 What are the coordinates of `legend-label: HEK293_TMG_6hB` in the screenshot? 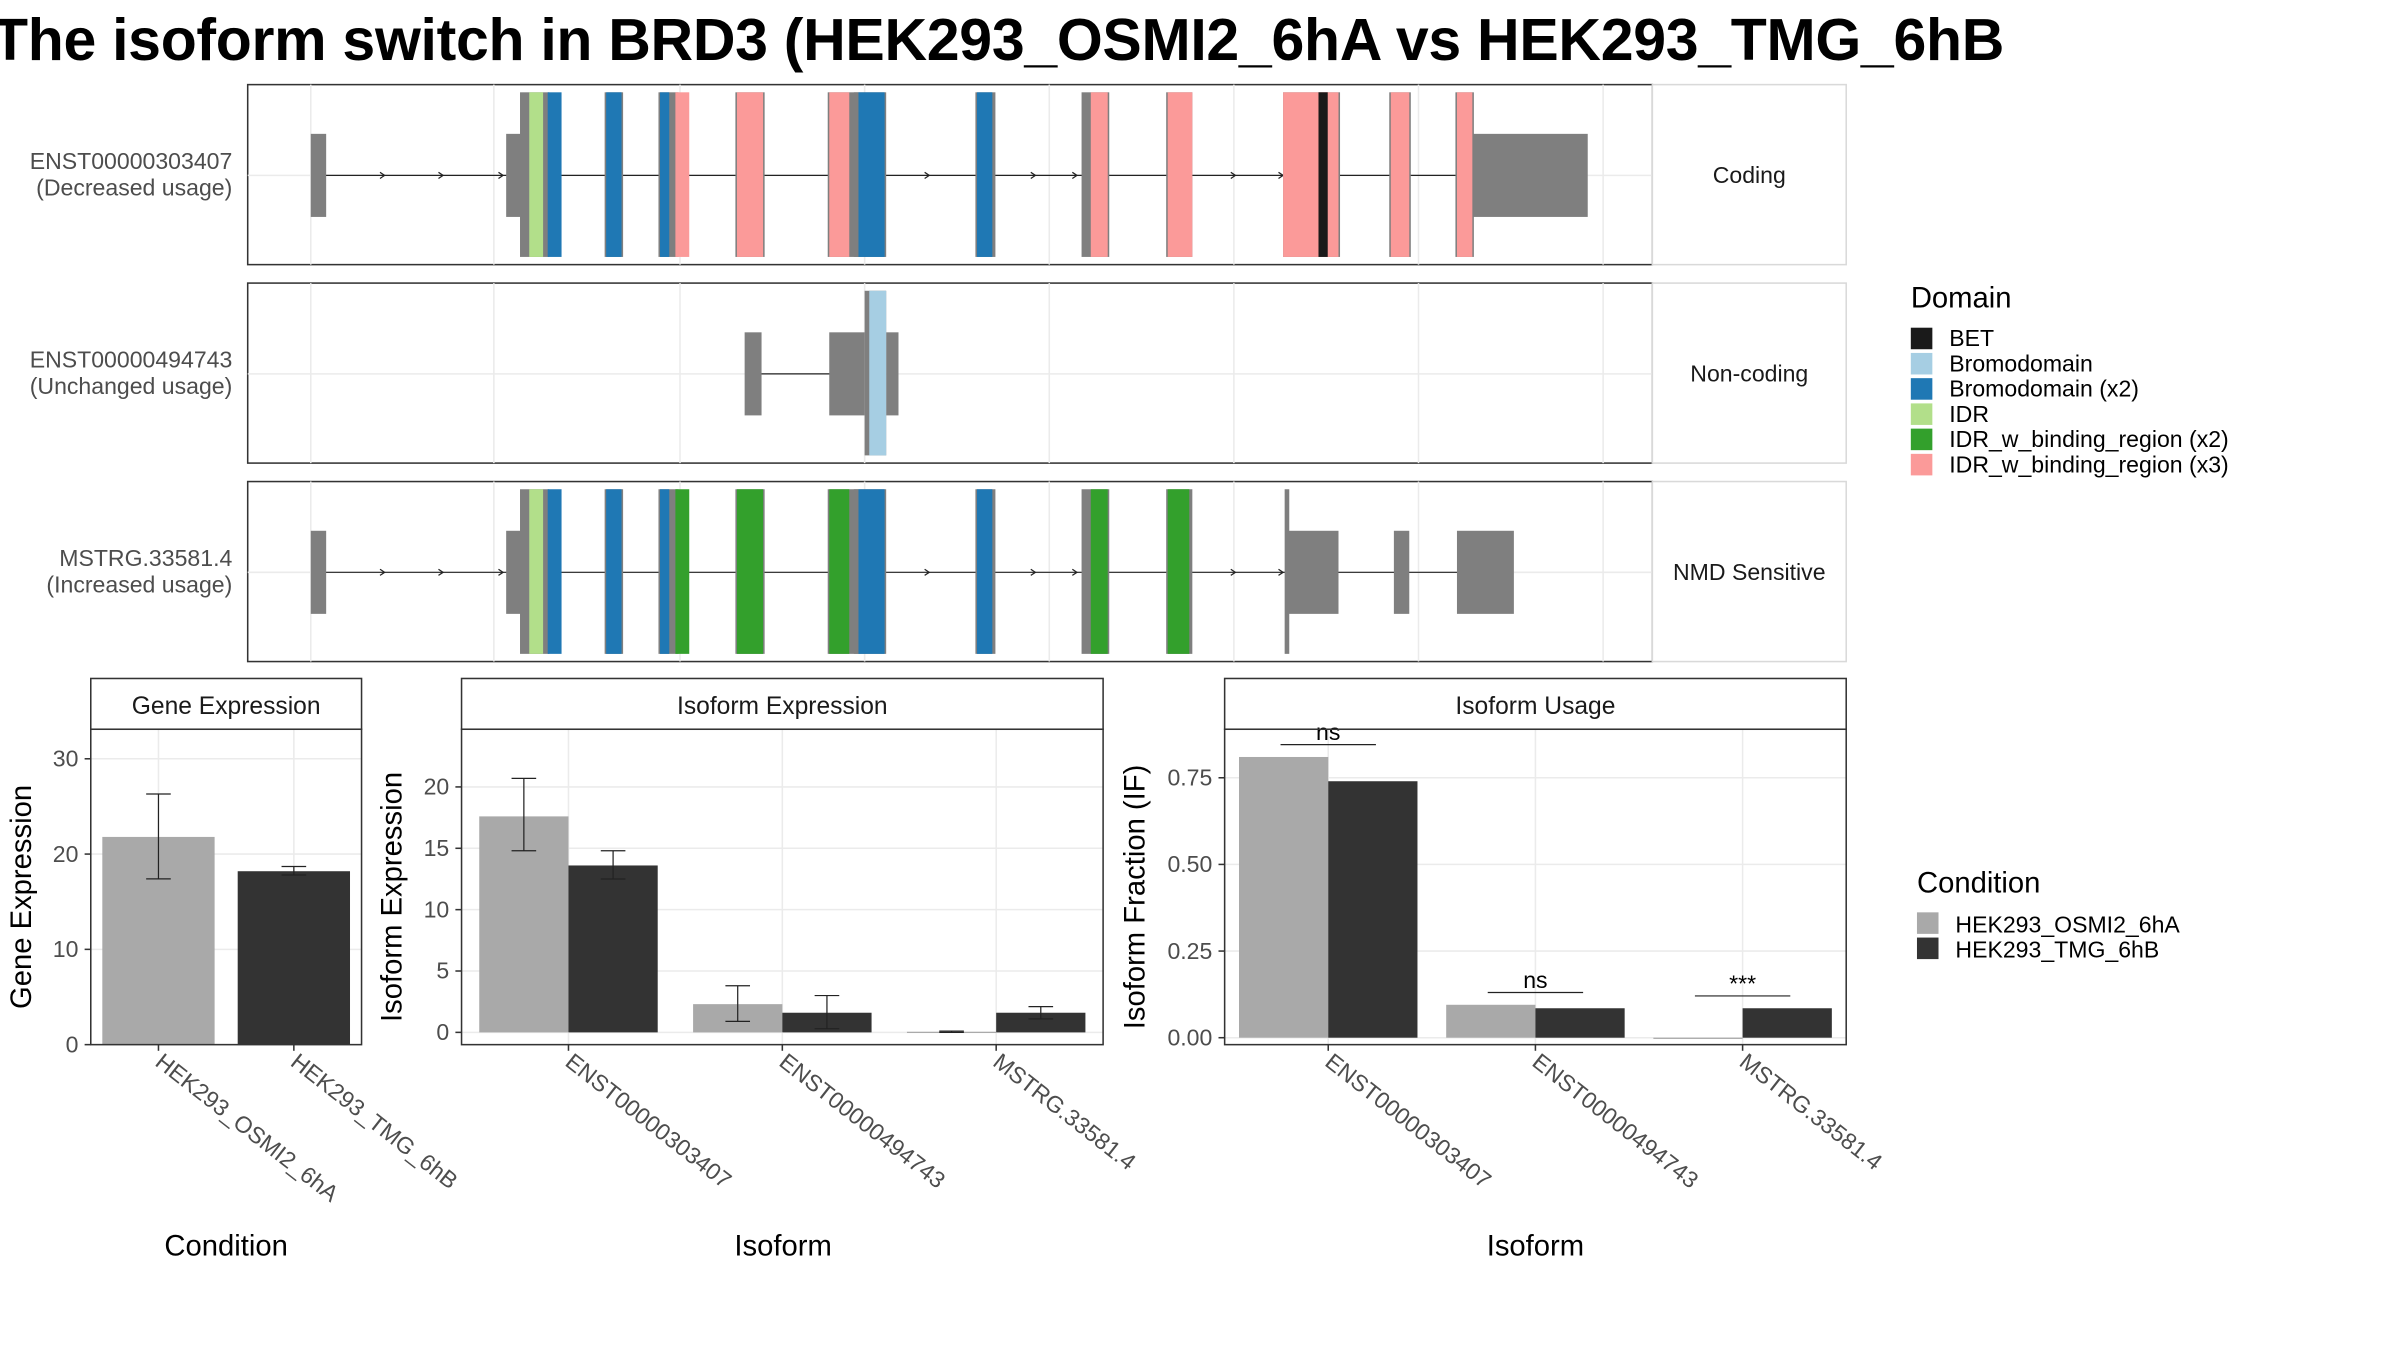 It's located at (2057, 950).